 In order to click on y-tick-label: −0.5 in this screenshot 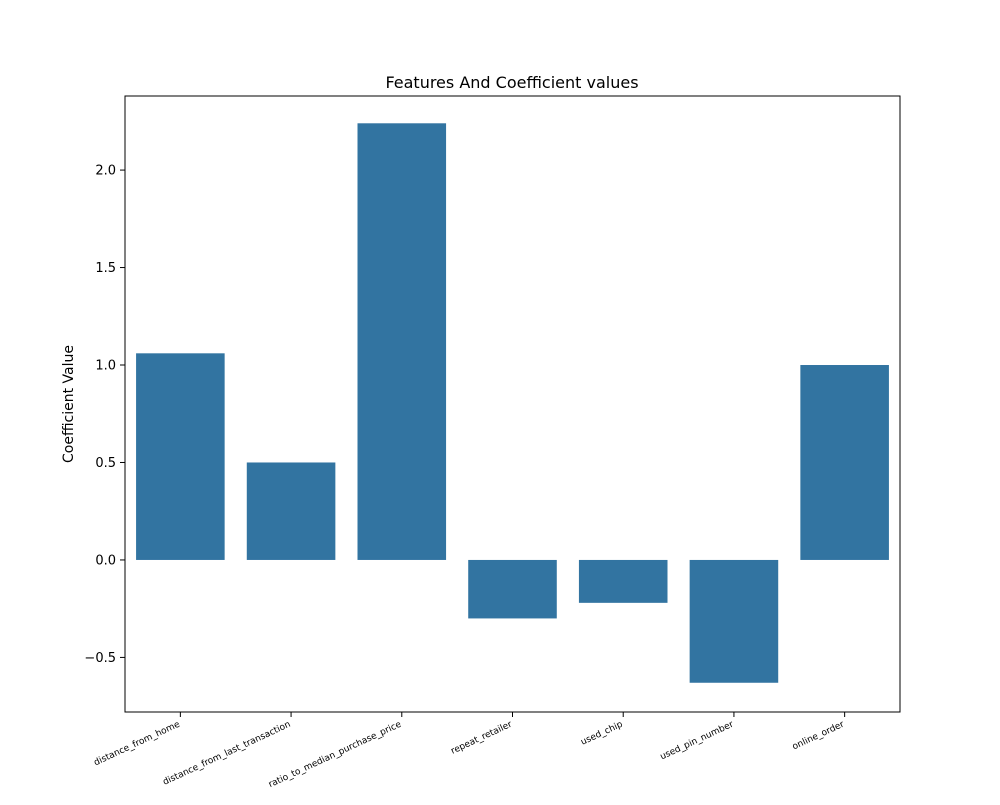, I will do `click(100, 658)`.